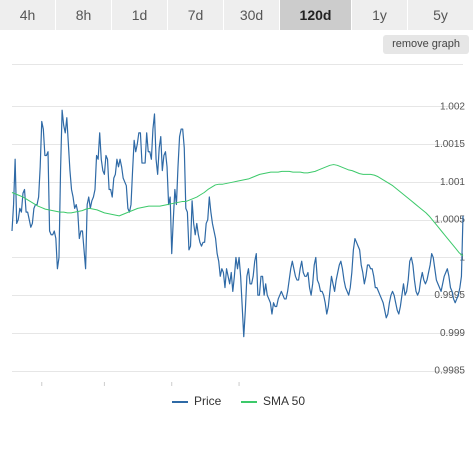 The width and height of the screenshot is (474, 455). I want to click on y-tick-label: 0.9995, so click(449, 295).